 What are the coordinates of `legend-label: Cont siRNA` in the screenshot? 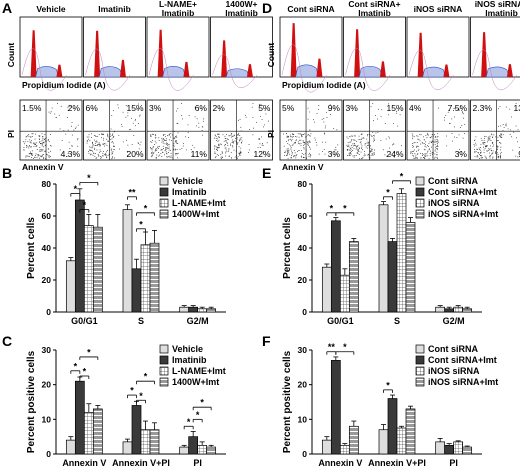 It's located at (453, 349).